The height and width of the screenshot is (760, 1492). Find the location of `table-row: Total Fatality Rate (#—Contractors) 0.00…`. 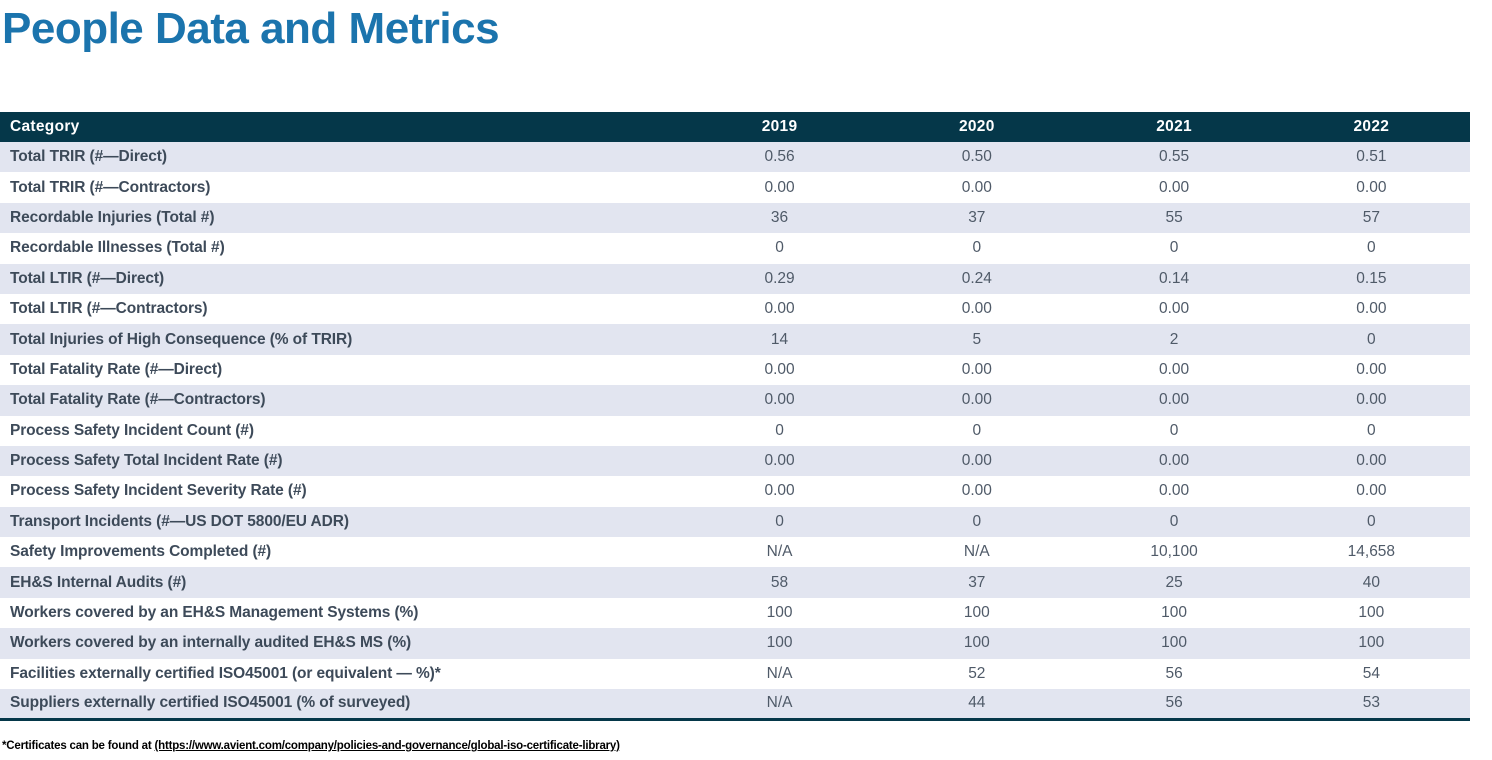

table-row: Total Fatality Rate (#—Contractors) 0.00… is located at coordinates (735, 400).